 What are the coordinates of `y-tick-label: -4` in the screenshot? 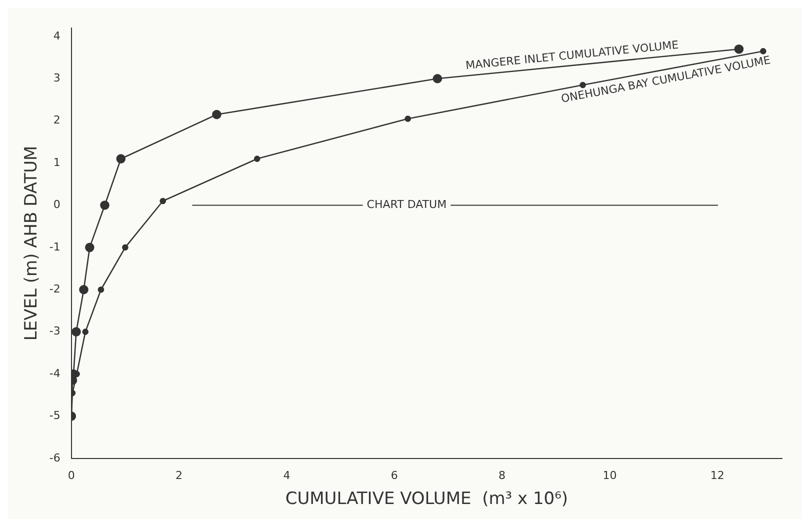 It's located at (54, 373).